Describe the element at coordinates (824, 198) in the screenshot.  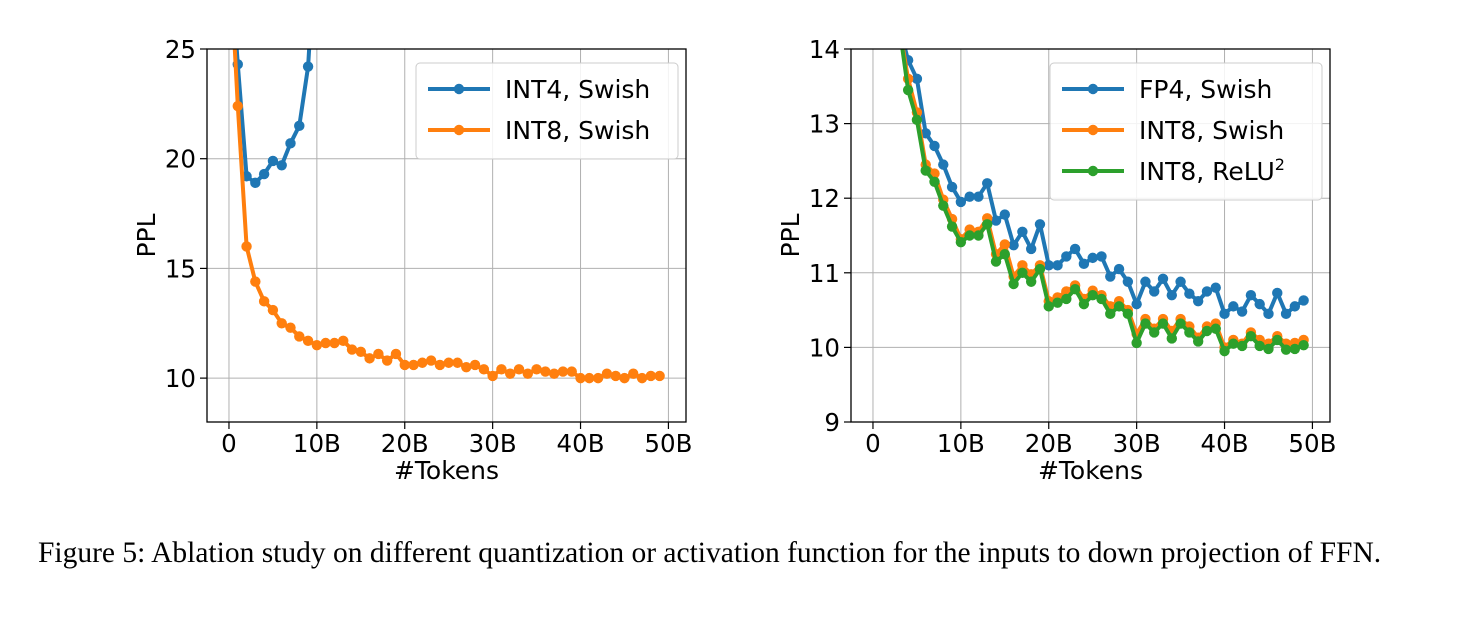
I see `y-tick-label: 12` at that location.